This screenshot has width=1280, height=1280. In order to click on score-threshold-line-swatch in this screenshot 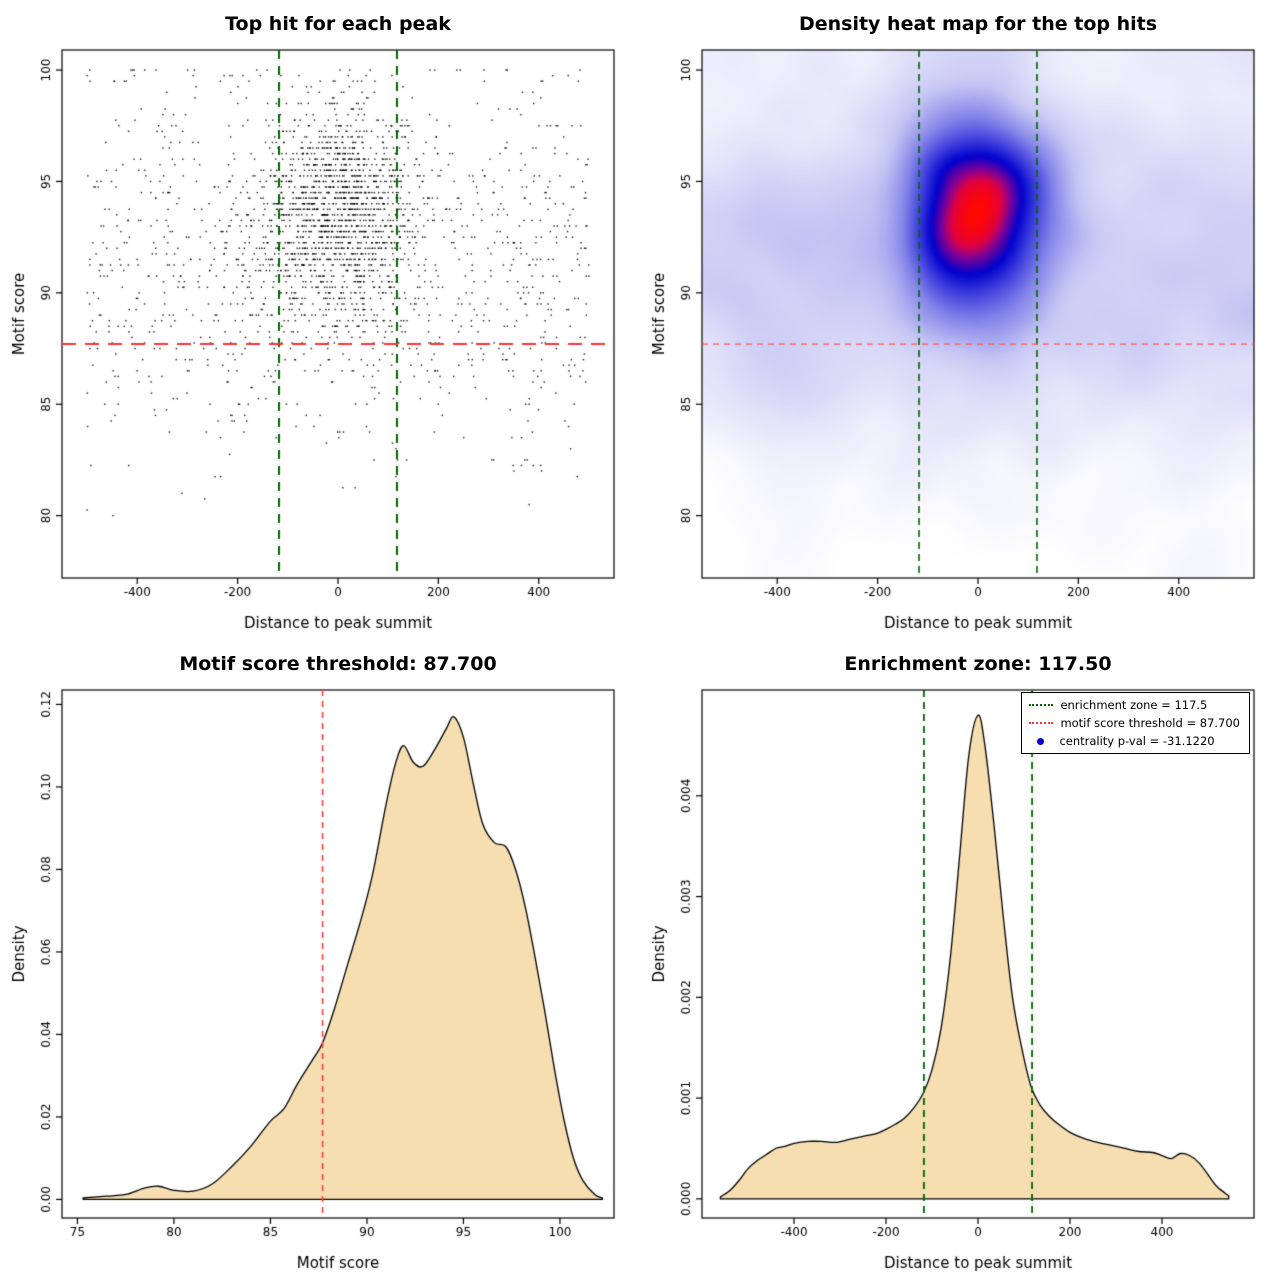, I will do `click(1041, 723)`.